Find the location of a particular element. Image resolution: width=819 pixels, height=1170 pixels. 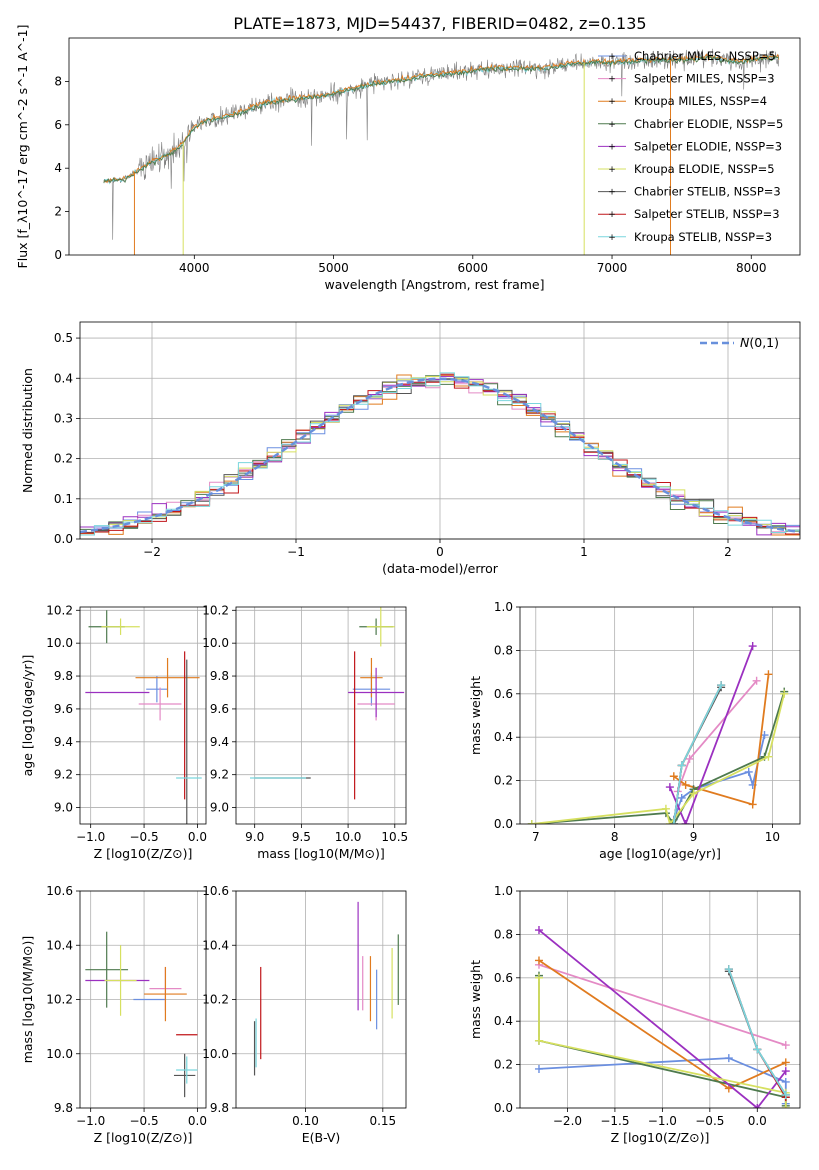

y-tick-label: 1.0 is located at coordinates (503, 891).